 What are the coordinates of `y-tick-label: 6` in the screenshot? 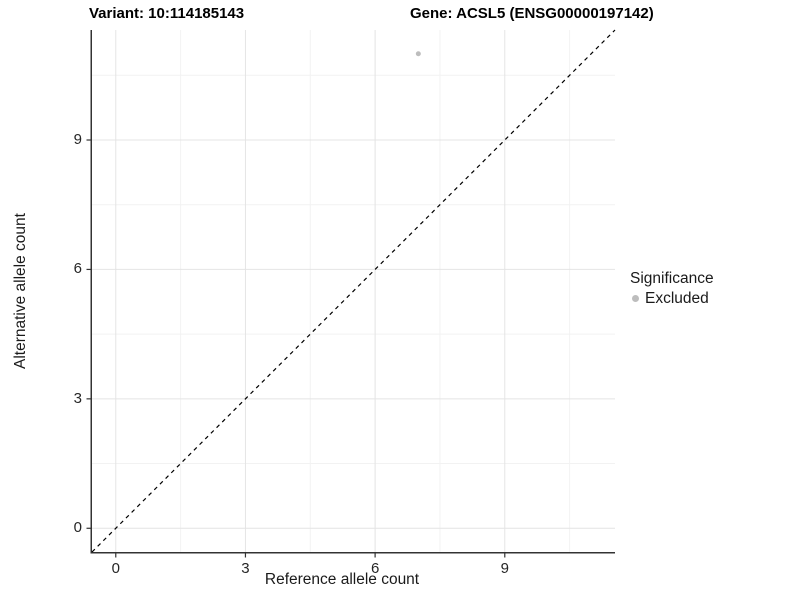 It's located at (77, 269).